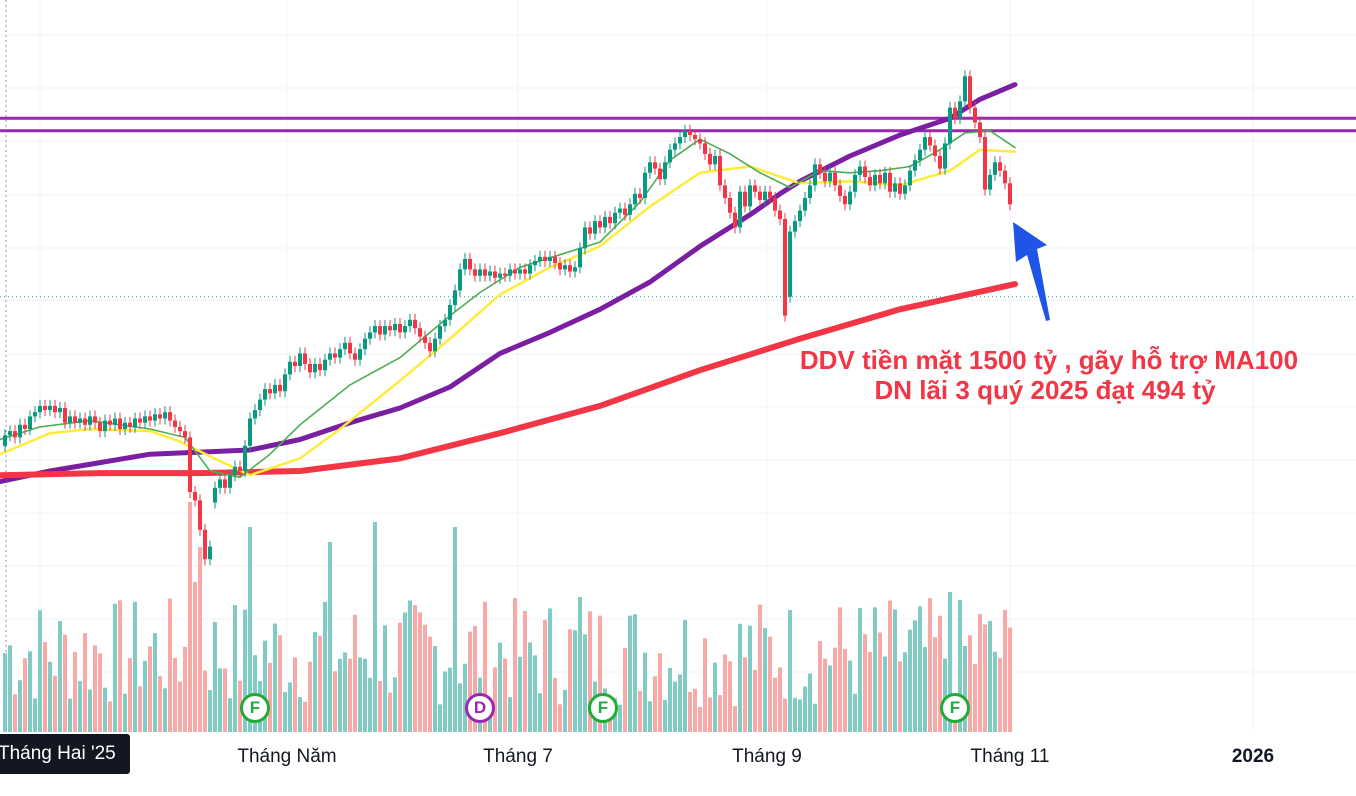 The width and height of the screenshot is (1356, 796). Describe the element at coordinates (287, 756) in the screenshot. I see `x-axis-label: Tháng Năm` at that location.